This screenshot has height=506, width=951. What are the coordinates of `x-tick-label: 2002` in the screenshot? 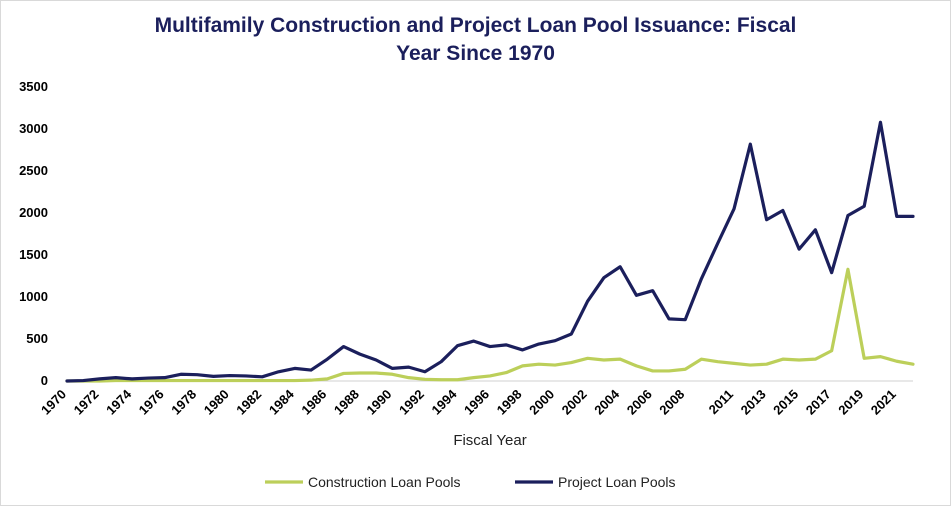 It's located at (574, 402).